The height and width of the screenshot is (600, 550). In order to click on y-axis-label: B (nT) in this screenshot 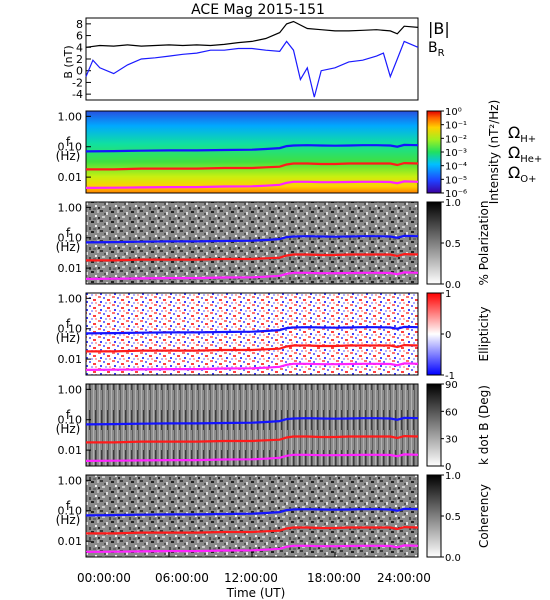, I will do `click(68, 61)`.